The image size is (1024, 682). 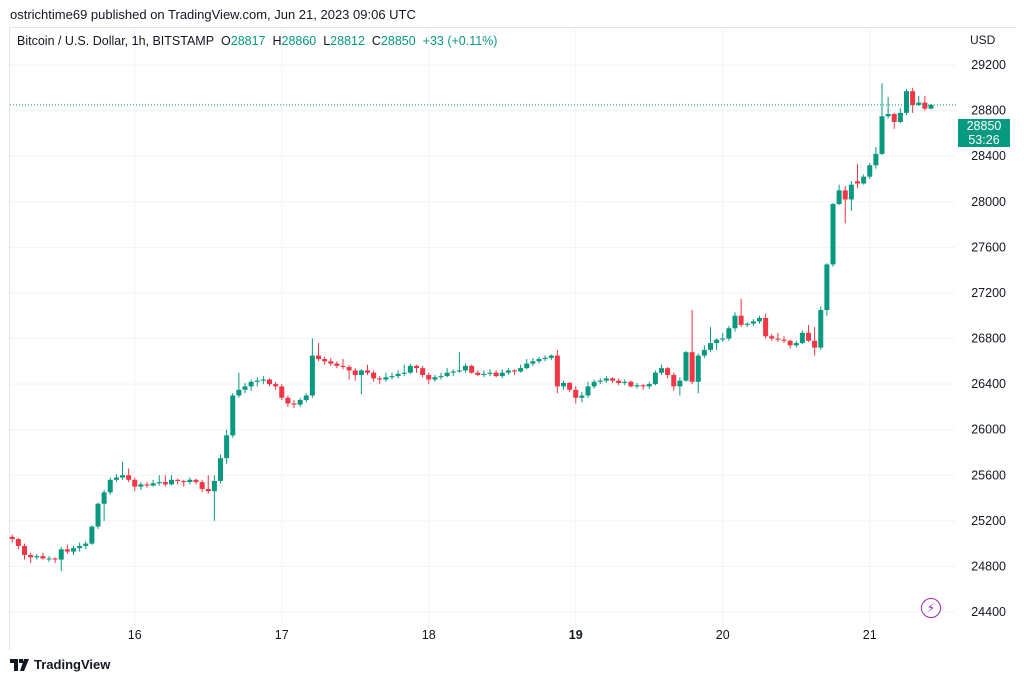 I want to click on bar-countdown: 53:26, so click(x=984, y=140).